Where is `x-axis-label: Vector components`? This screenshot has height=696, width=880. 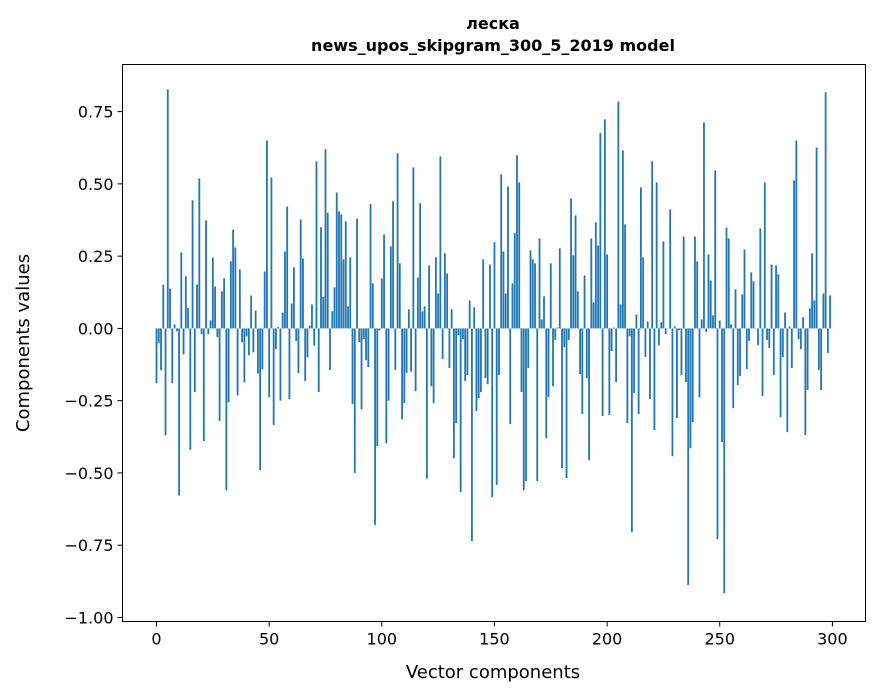 x-axis-label: Vector components is located at coordinates (493, 672).